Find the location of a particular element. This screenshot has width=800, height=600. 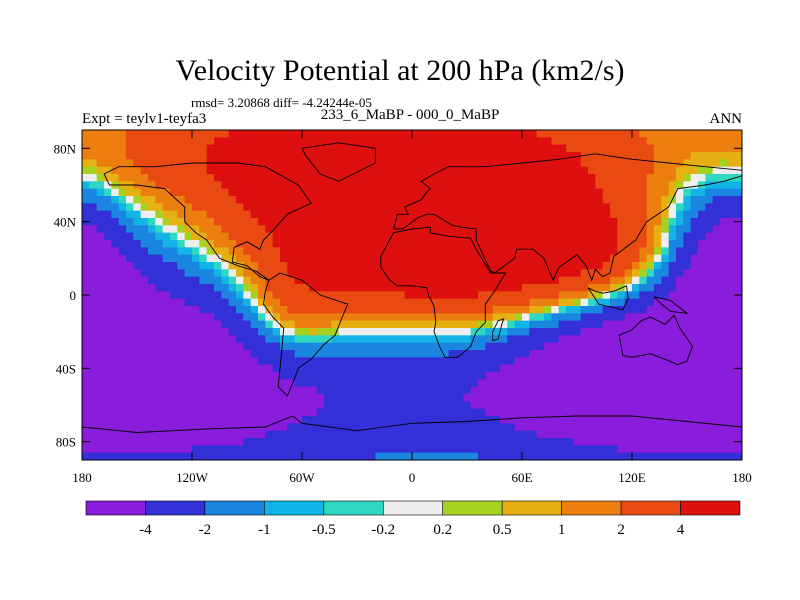

y-tick-label: 40N is located at coordinates (65, 222).